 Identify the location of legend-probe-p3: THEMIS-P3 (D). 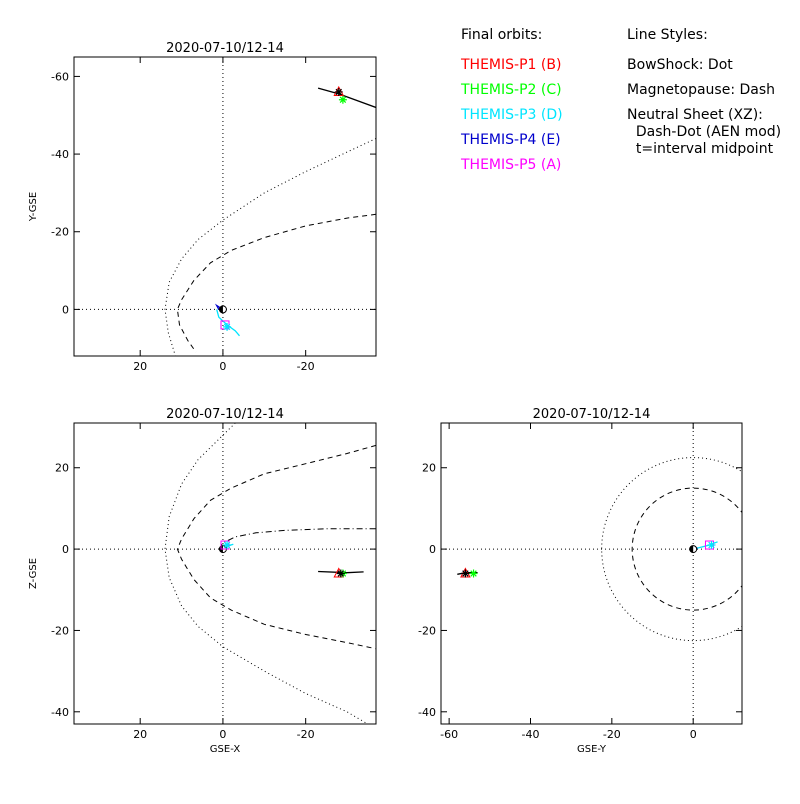
(512, 115).